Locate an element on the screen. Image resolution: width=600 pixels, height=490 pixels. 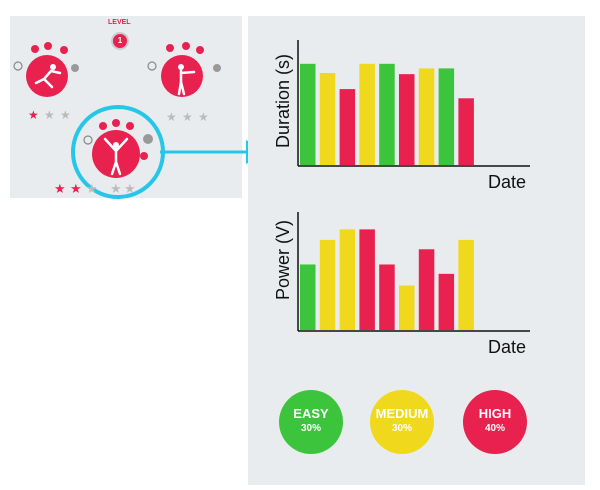
difficulty-medium-percent: 30% is located at coordinates (401, 428).